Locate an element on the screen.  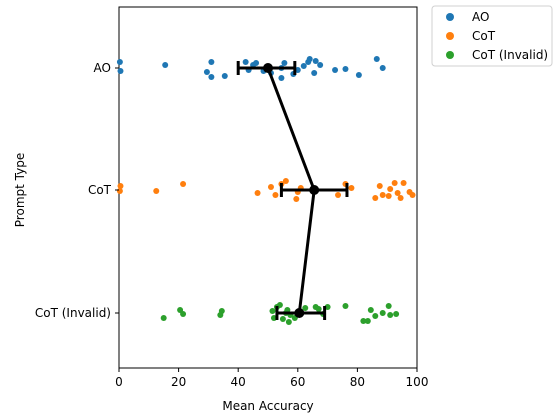
y-tick-label: CoT is located at coordinates (100, 190).